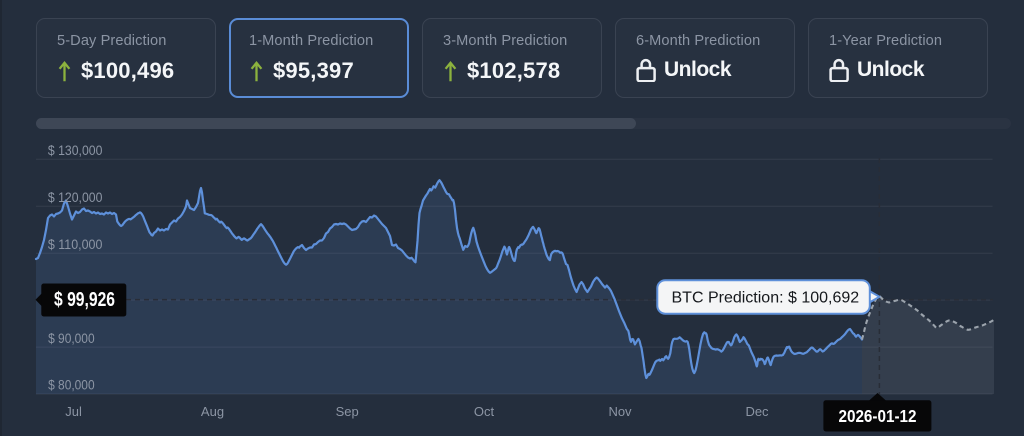  Describe the element at coordinates (620, 411) in the screenshot. I see `svg-text: Nov` at that location.